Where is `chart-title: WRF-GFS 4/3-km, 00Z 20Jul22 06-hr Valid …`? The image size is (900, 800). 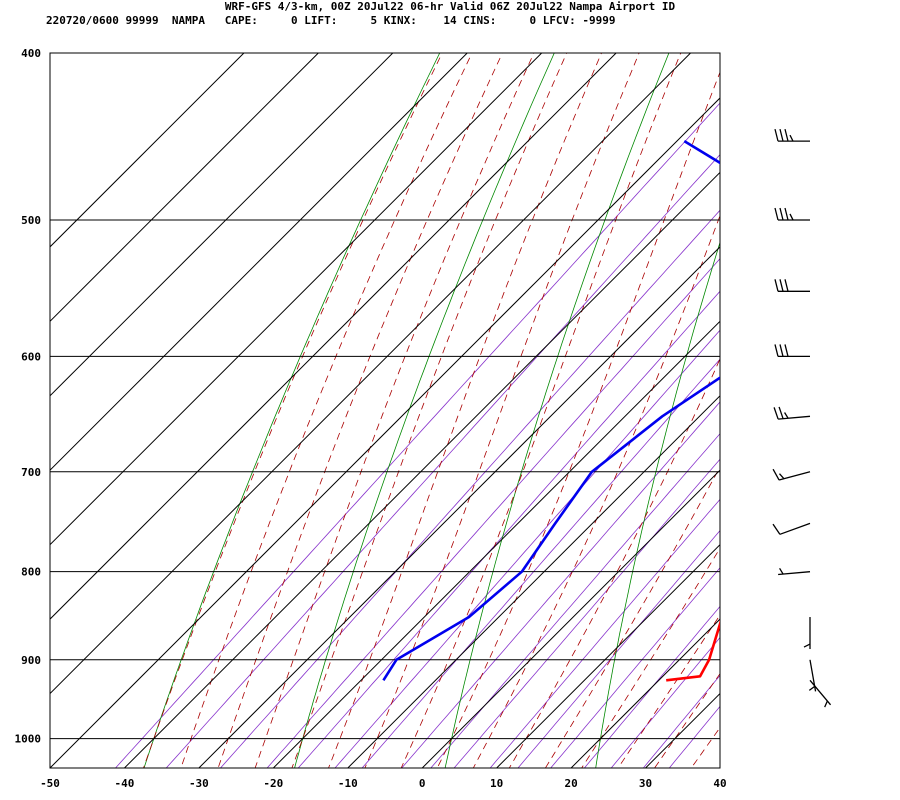
chart-title: WRF-GFS 4/3-km, 00Z 20Jul22 06-hr Valid … is located at coordinates (450, 6).